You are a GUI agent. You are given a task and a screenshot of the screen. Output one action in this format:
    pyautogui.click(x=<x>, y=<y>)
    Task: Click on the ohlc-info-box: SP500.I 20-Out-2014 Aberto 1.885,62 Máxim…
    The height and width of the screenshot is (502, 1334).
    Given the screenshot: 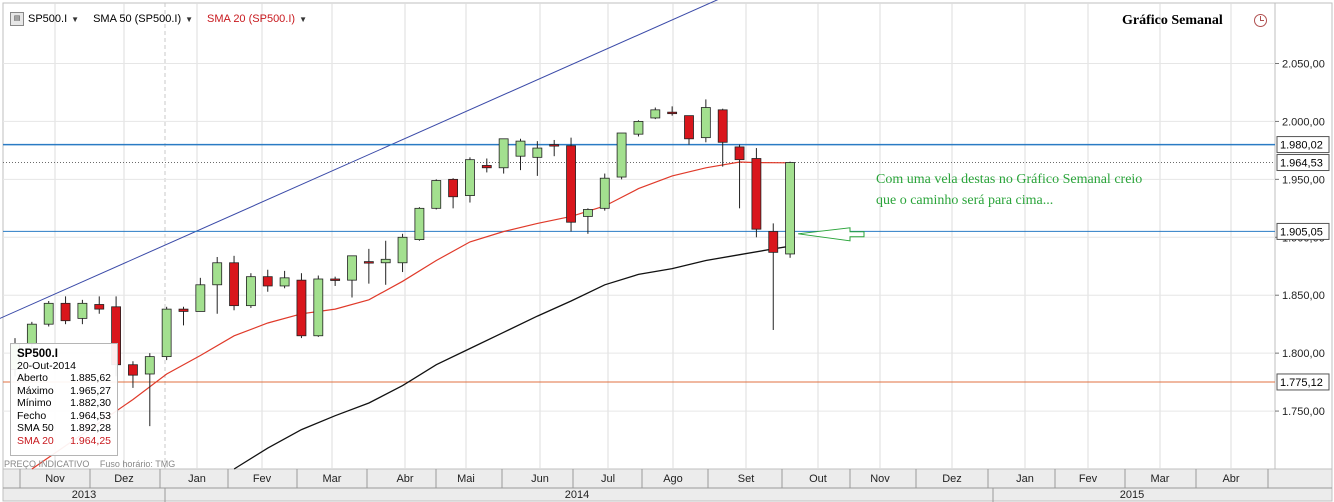 What is the action you would take?
    pyautogui.click(x=64, y=399)
    